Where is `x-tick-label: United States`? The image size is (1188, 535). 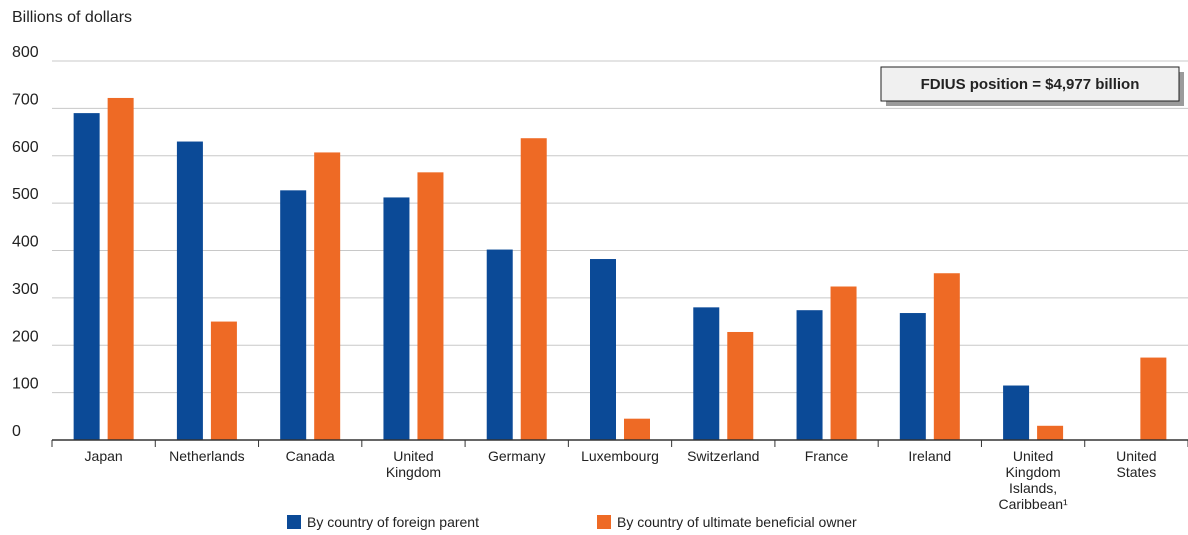
x-tick-label: United States is located at coordinates (1136, 464).